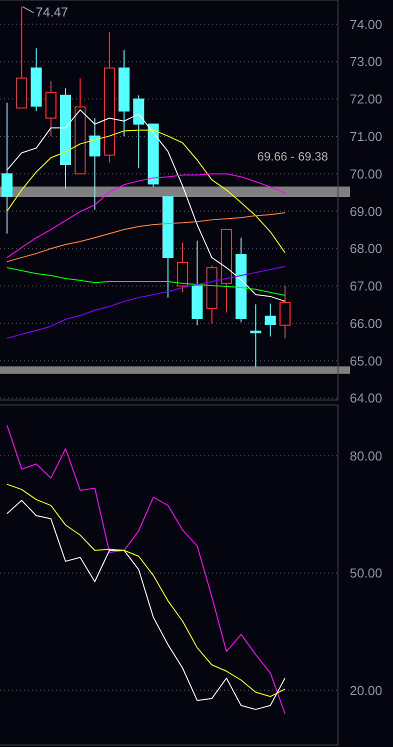 This screenshot has height=747, width=393. I want to click on y-tick-label: 66.00, so click(366, 323).